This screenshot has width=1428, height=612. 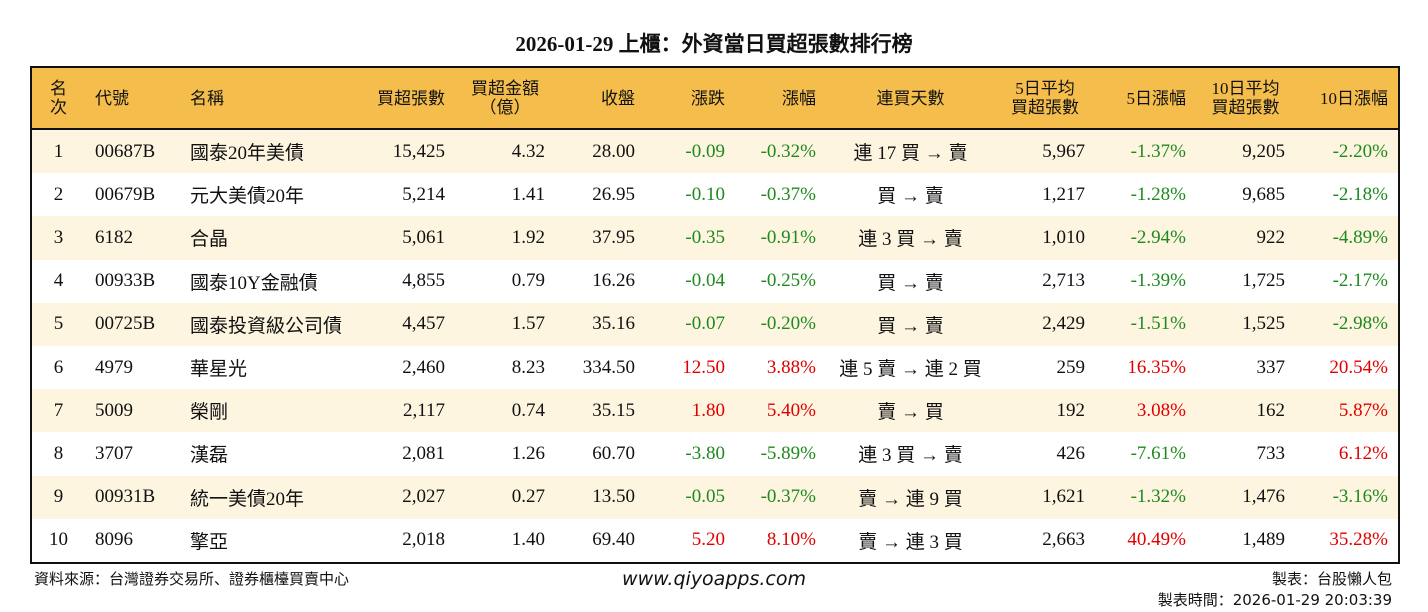 What do you see at coordinates (1063, 281) in the screenshot?
I see `cell-avg5-lots: 2,713` at bounding box center [1063, 281].